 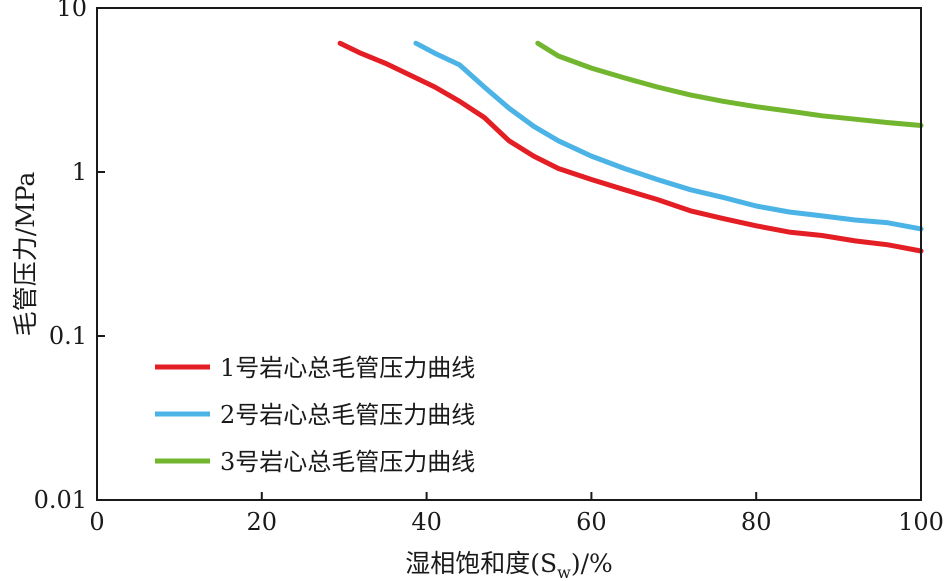 What do you see at coordinates (756, 522) in the screenshot?
I see `x-tick-label: 80` at bounding box center [756, 522].